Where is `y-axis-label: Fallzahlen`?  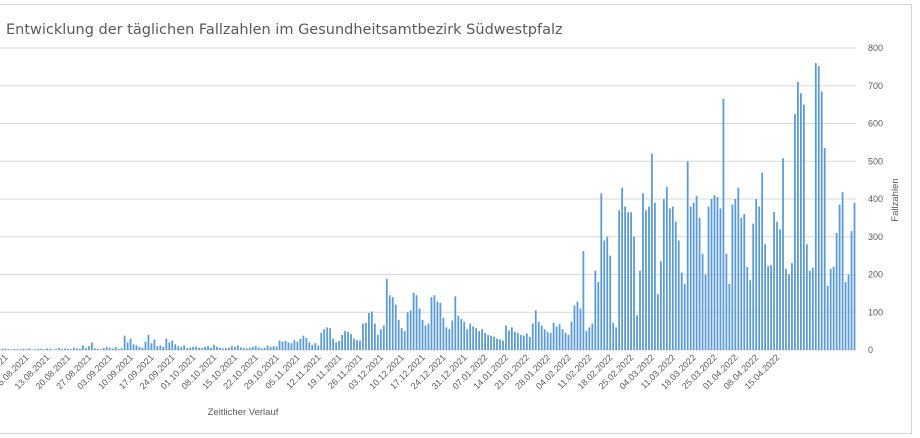
y-axis-label: Fallzahlen is located at coordinates (895, 199).